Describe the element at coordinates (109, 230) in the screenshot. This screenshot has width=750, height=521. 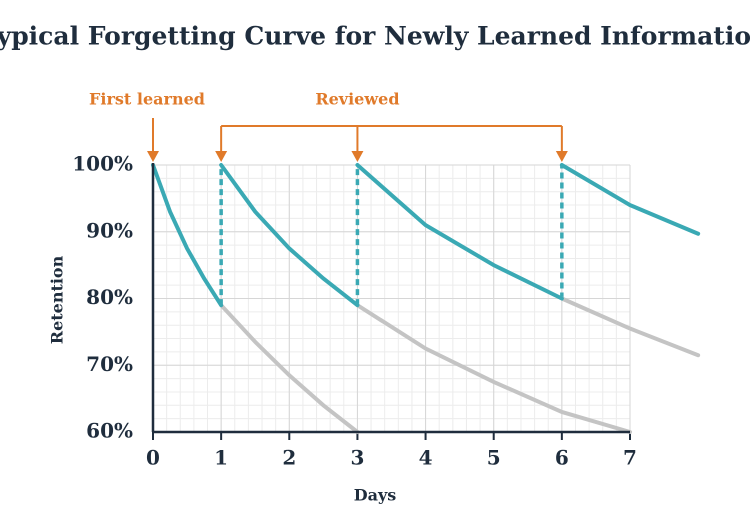
I see `y-tick-label: 90%` at that location.